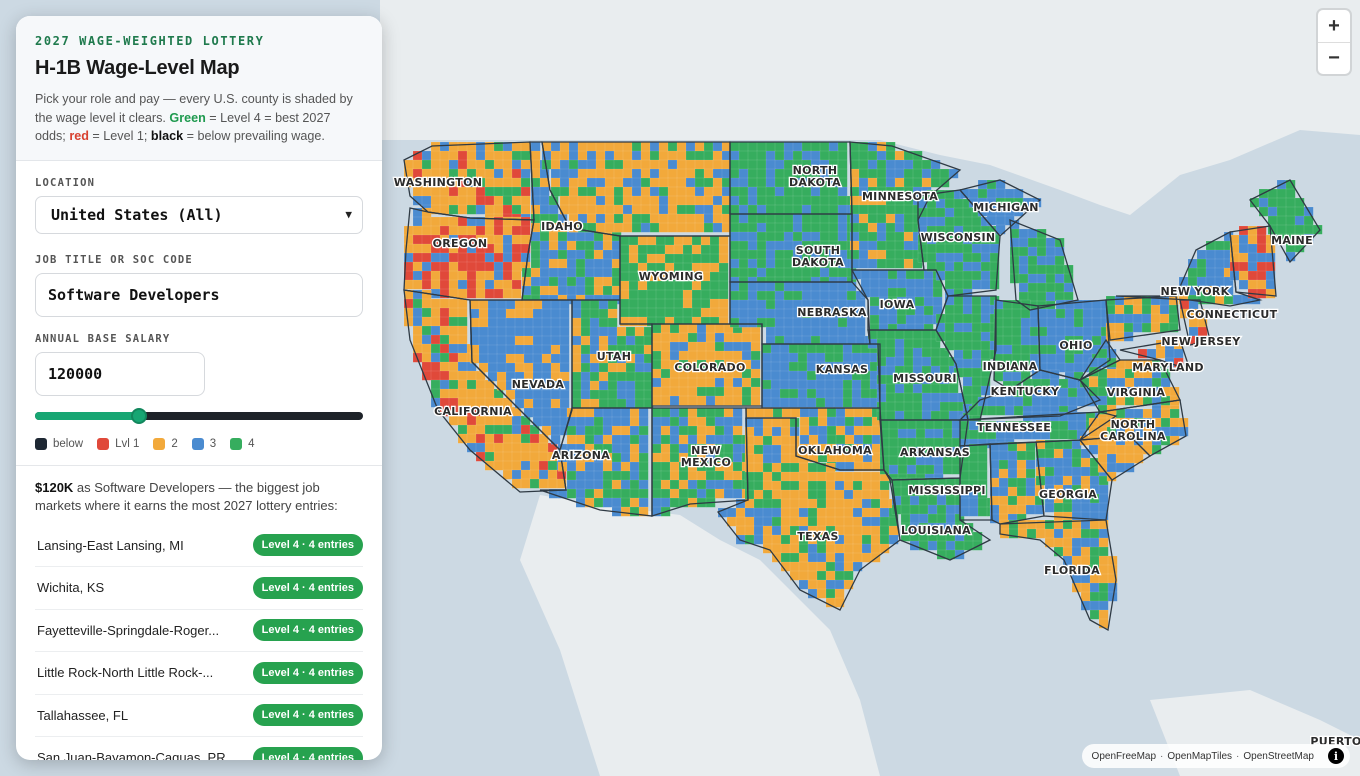 The height and width of the screenshot is (776, 1360). I want to click on salary-slider, so click(199, 415).